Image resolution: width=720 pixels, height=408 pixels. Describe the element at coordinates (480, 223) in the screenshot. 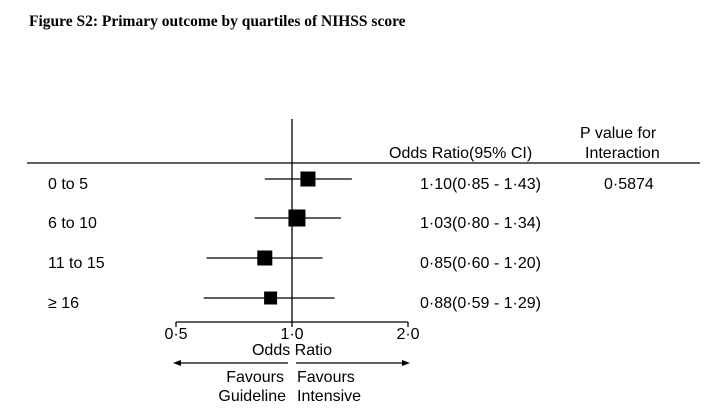

I see `or-ci-value: 1·03(0·80 - 1·34)` at that location.